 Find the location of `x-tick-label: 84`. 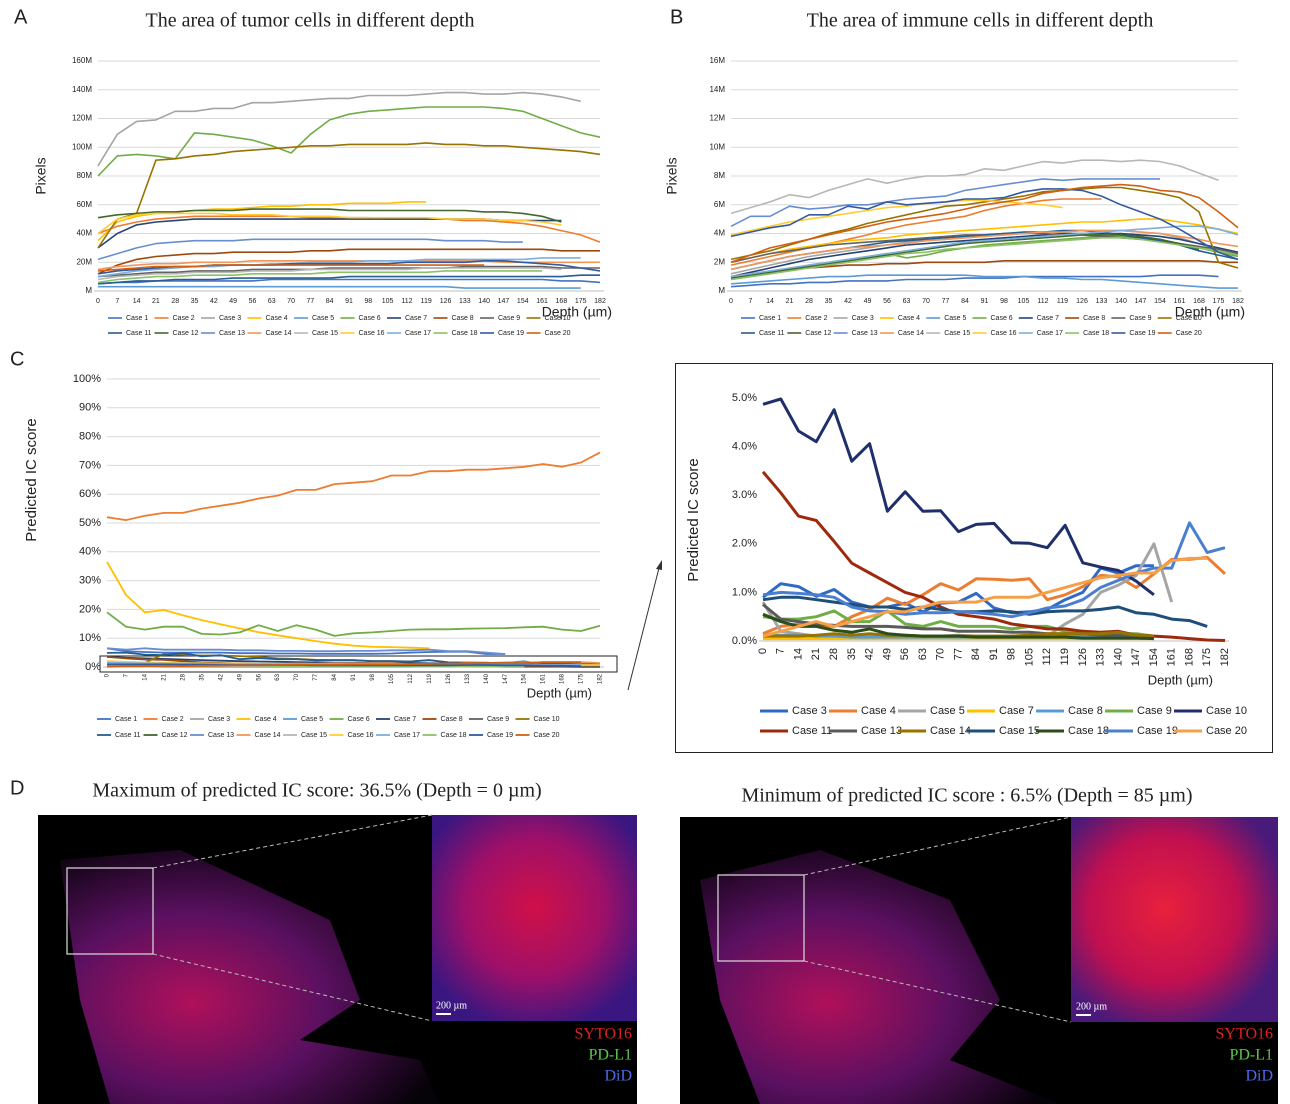

x-tick-label: 84 is located at coordinates (965, 301).